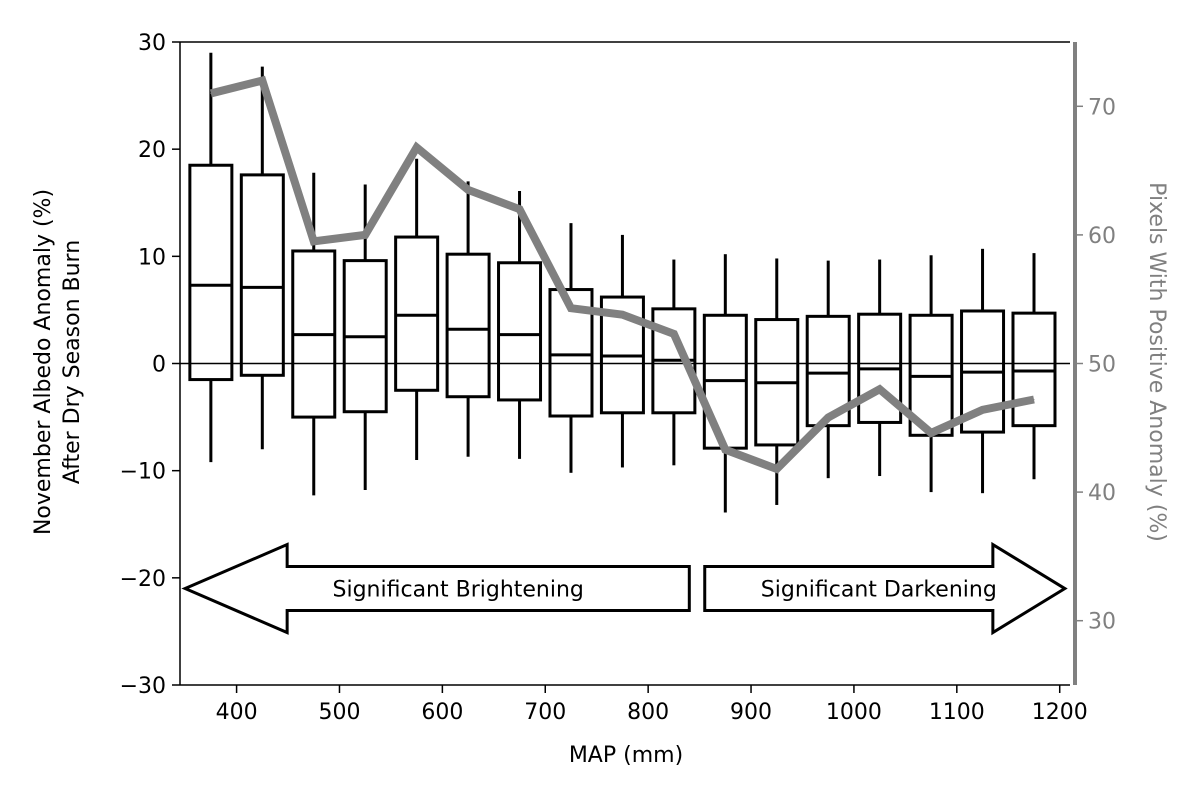  What do you see at coordinates (1102, 493) in the screenshot?
I see `right-y-tick-label: 40` at bounding box center [1102, 493].